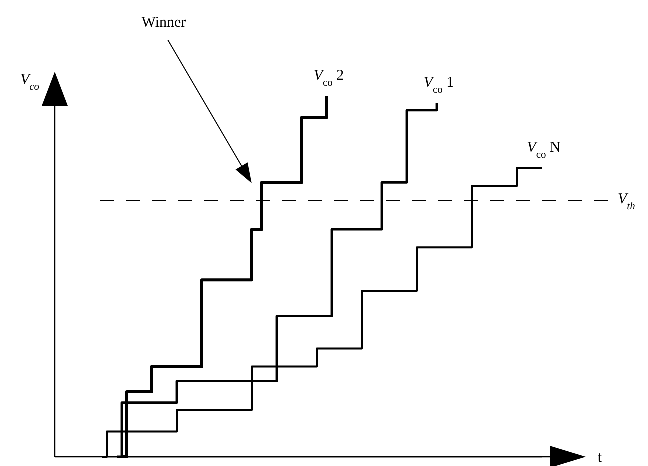 This screenshot has width=648, height=466. Describe the element at coordinates (544, 150) in the screenshot. I see `series-label: V$_{co}$ N` at that location.